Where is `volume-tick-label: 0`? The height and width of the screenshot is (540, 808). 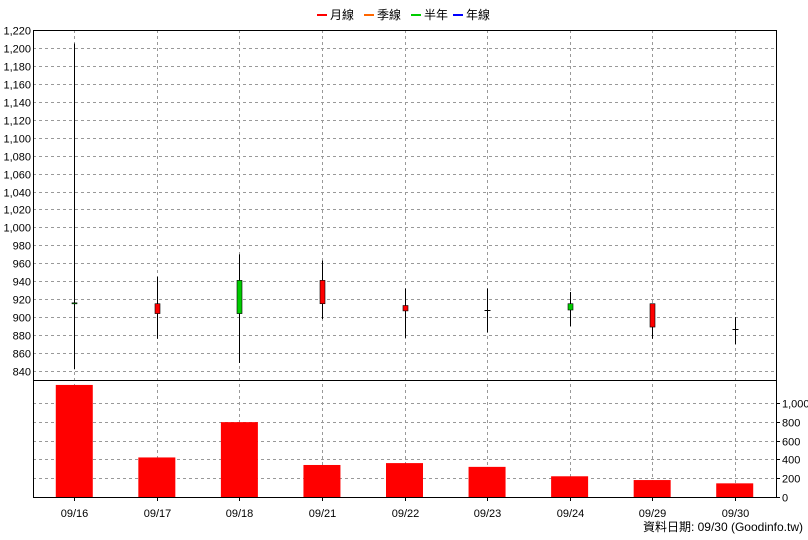 volume-tick-label: 0 is located at coordinates (785, 499).